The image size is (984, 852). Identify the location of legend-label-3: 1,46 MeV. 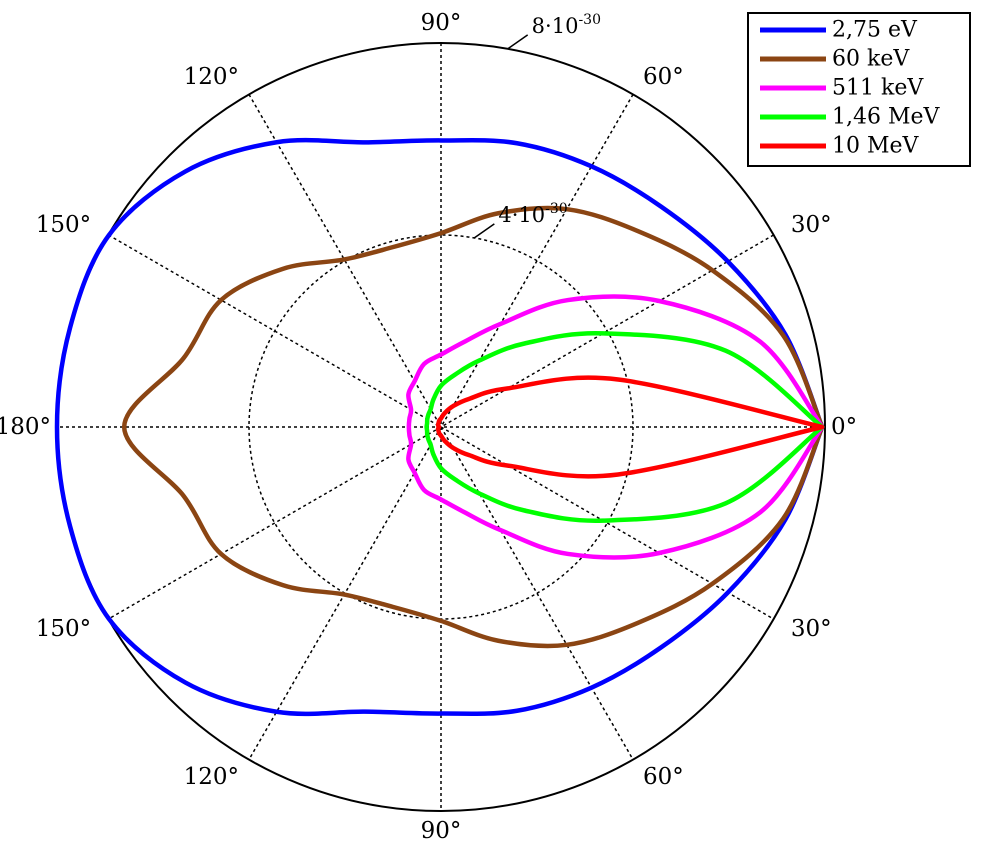
(886, 117).